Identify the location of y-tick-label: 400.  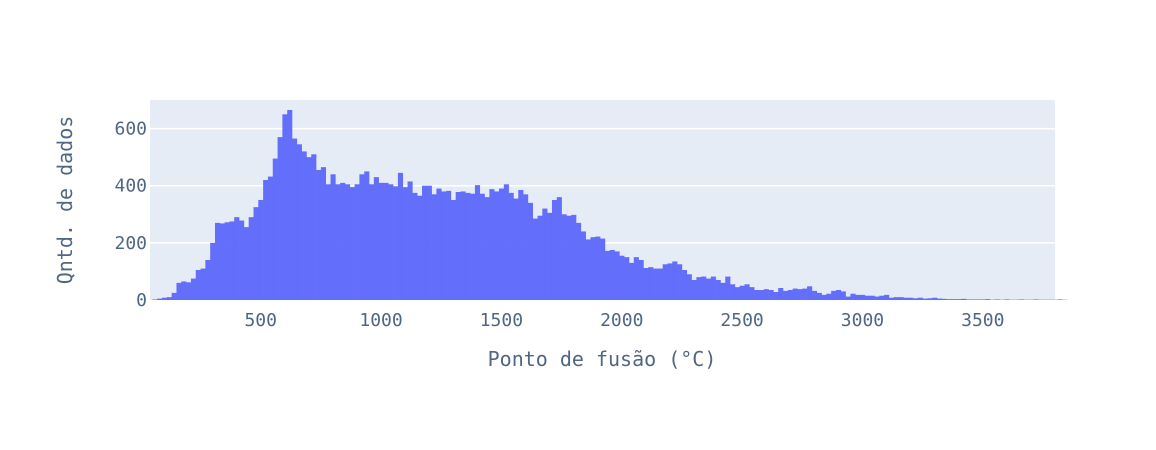
(130, 186).